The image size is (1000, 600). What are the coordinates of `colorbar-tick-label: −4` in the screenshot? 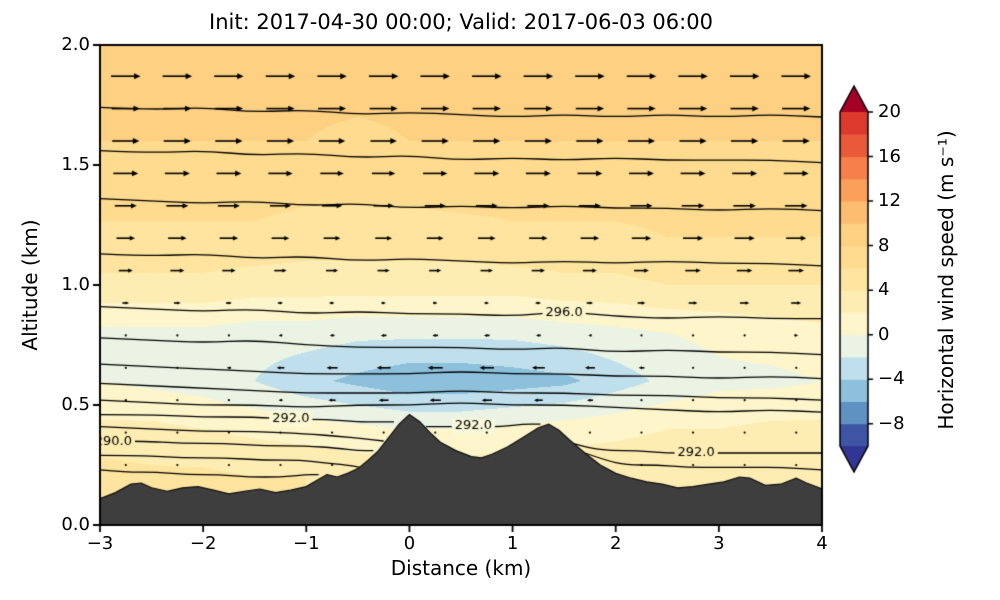 It's located at (891, 379).